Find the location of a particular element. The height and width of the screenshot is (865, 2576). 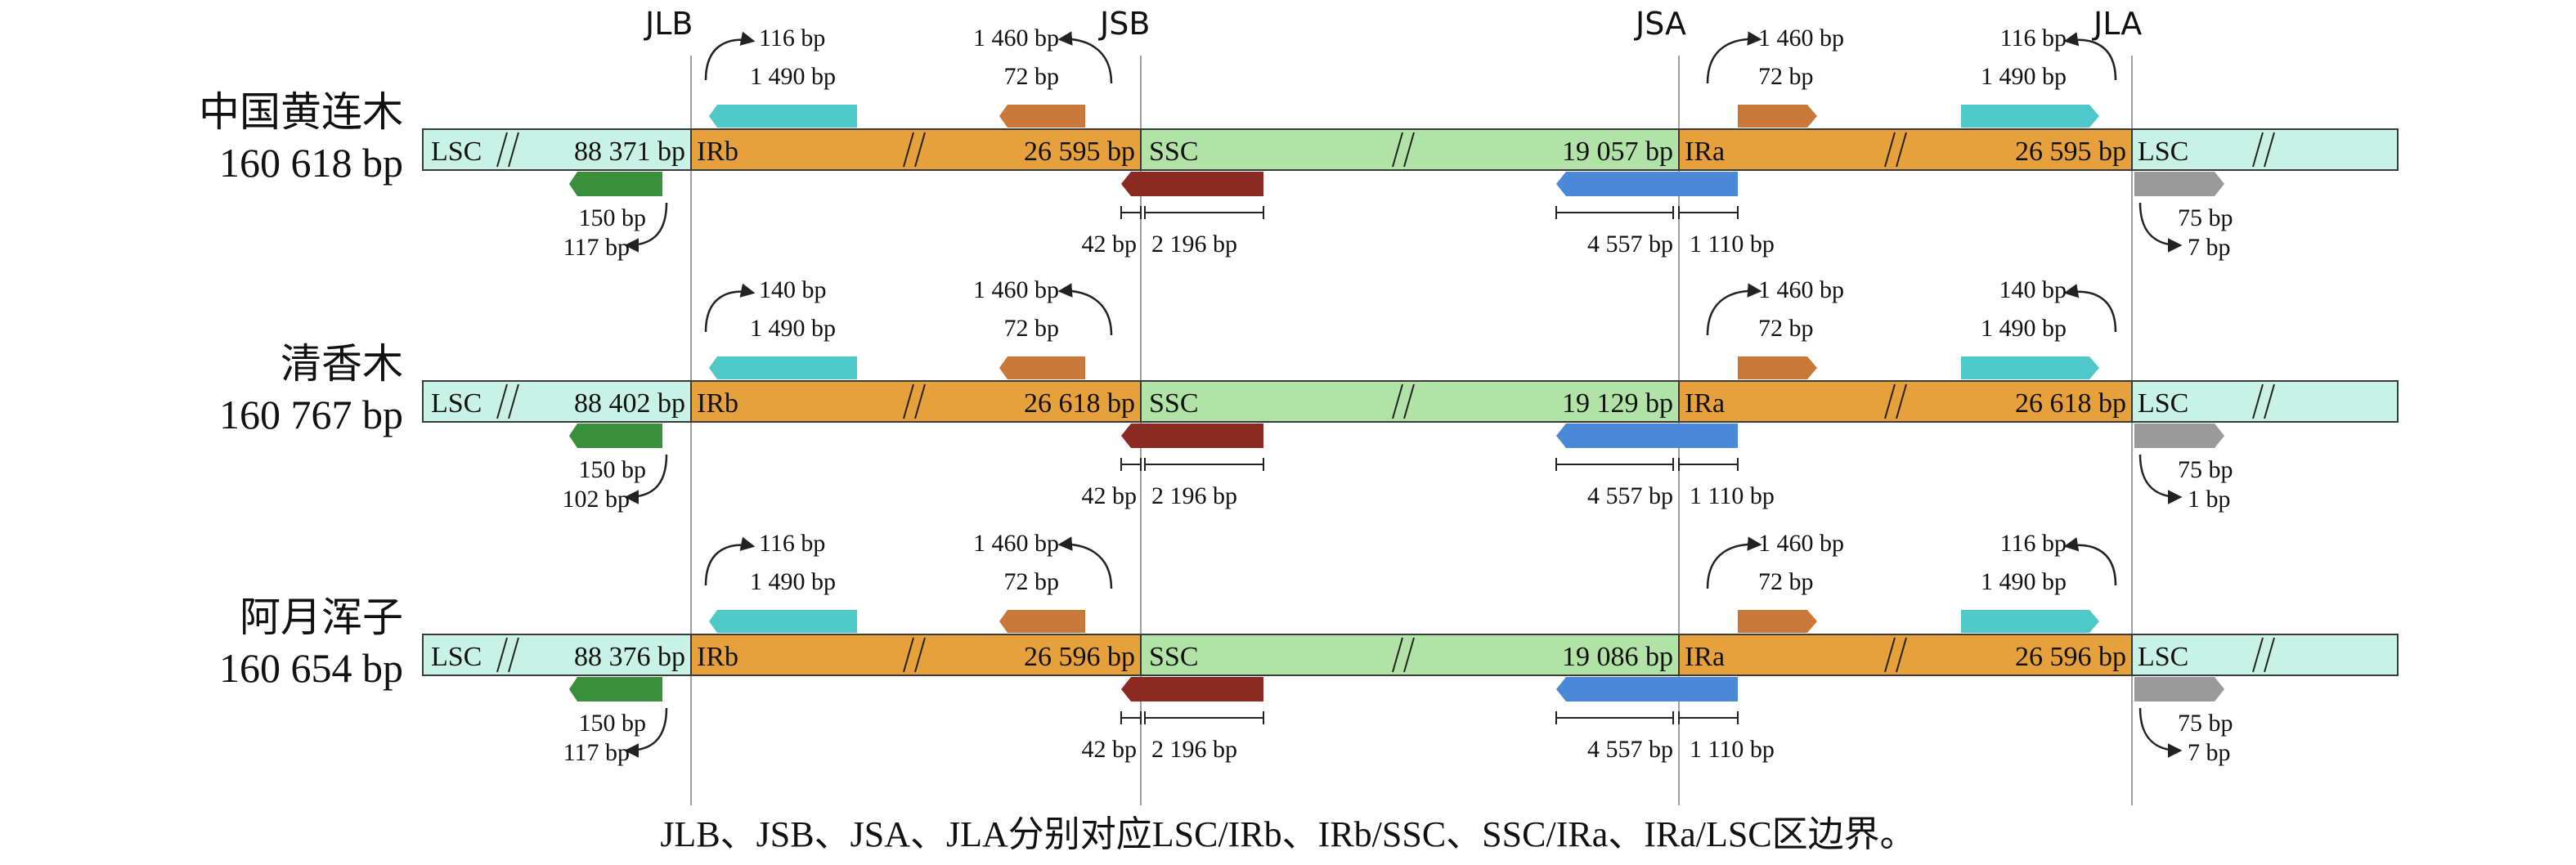

lsc-length: 88 376 bp is located at coordinates (629, 657).